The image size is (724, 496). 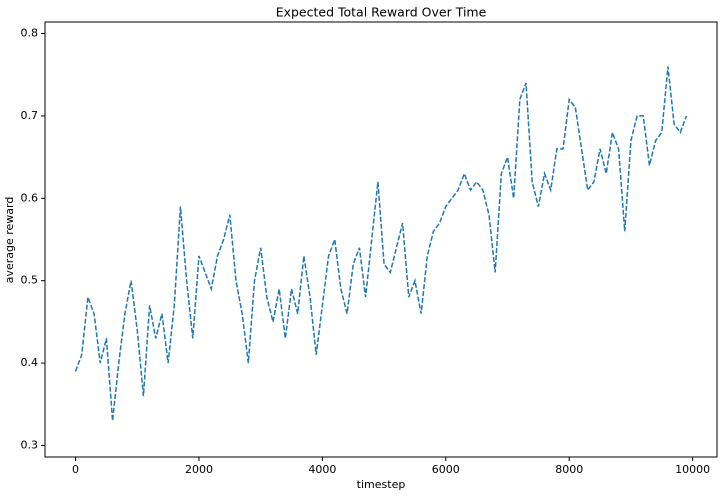 I want to click on y-tick-label: 0.3, so click(x=30, y=444).